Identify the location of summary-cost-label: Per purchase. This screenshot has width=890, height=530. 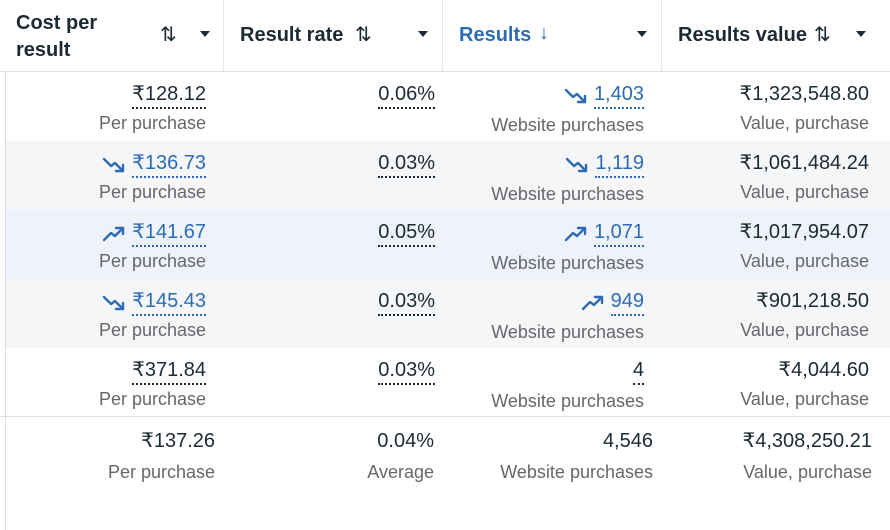
(161, 472).